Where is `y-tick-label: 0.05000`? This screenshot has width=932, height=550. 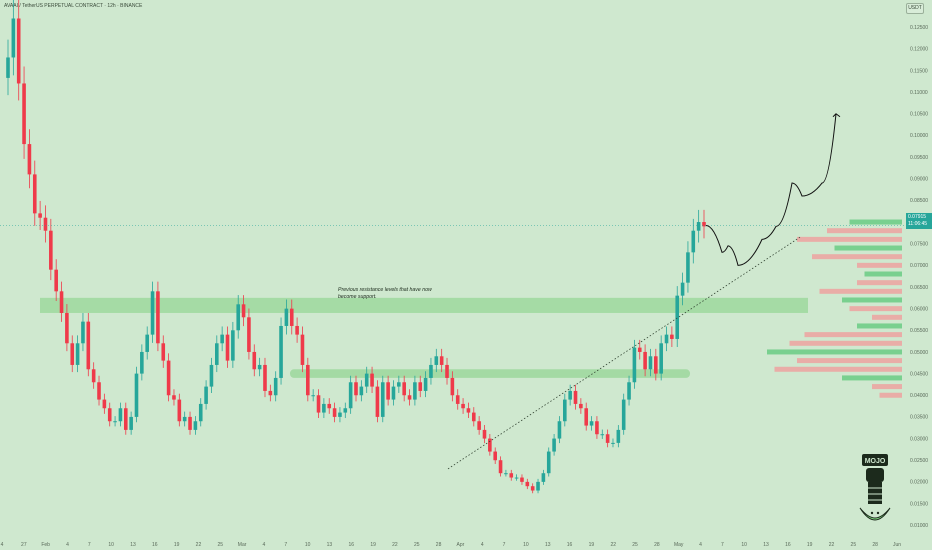
y-tick-label: 0.05000 is located at coordinates (919, 353).